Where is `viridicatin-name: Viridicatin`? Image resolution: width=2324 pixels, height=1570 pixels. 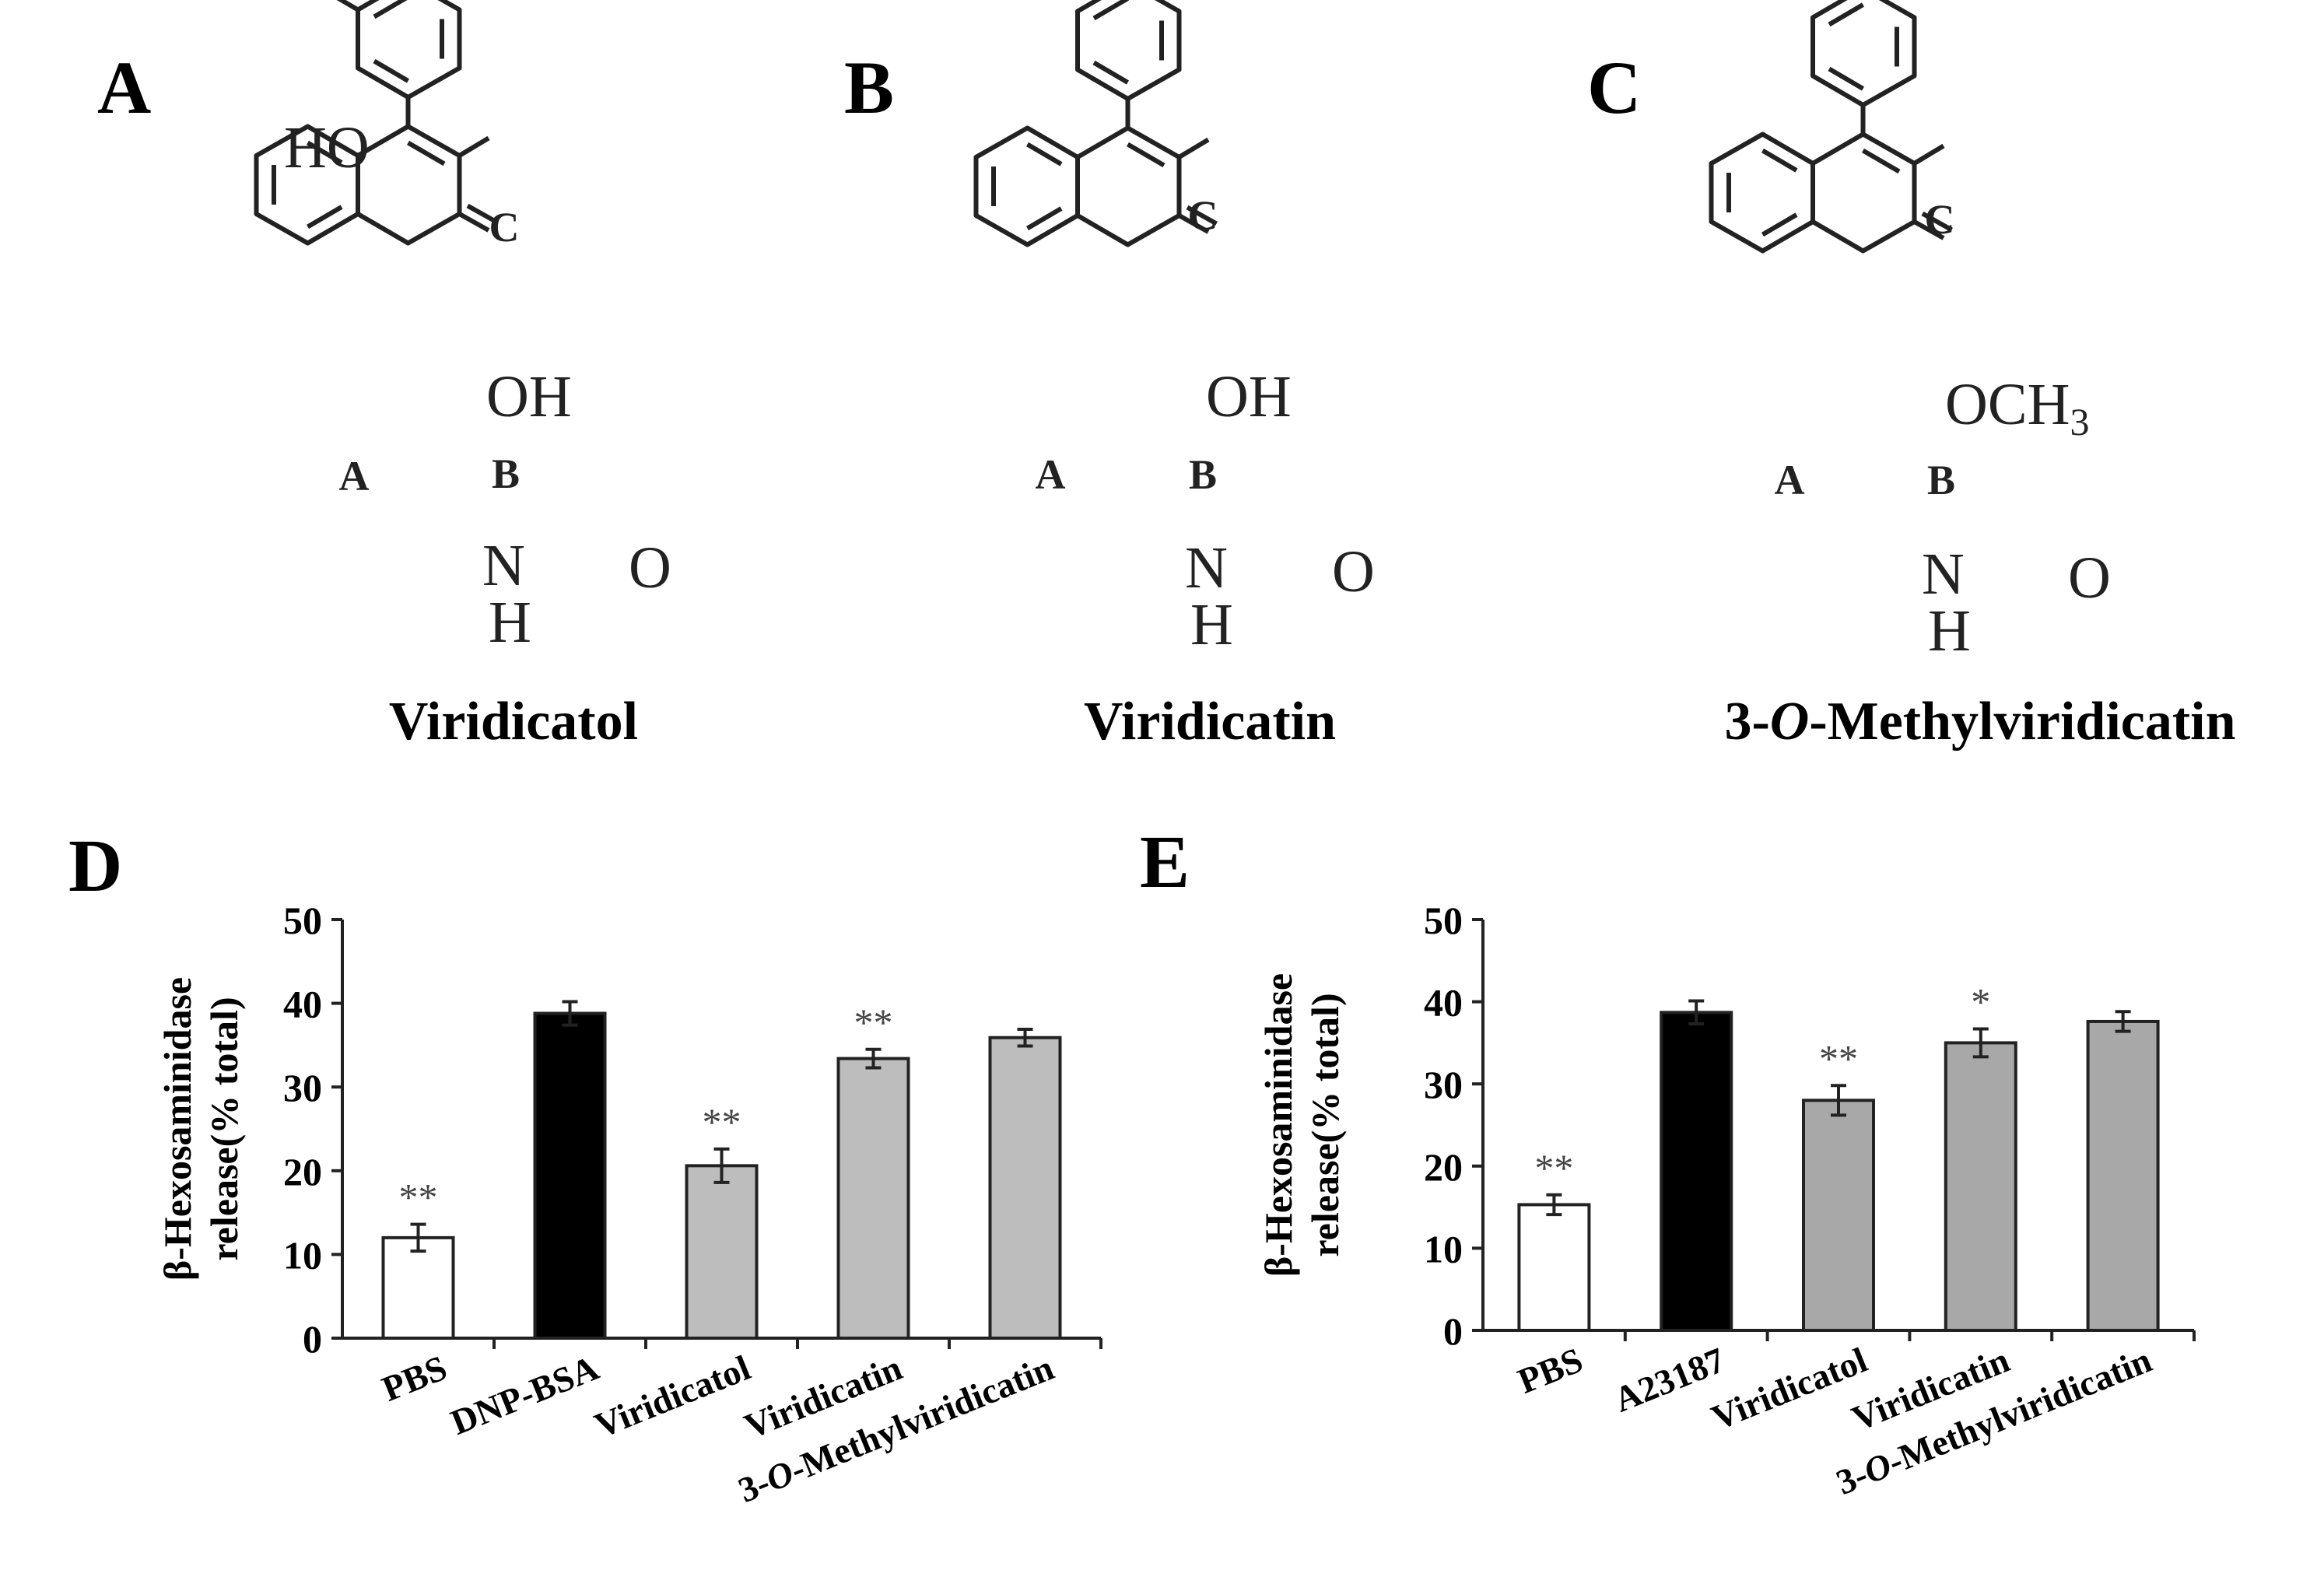 viridicatin-name: Viridicatin is located at coordinates (1210, 722).